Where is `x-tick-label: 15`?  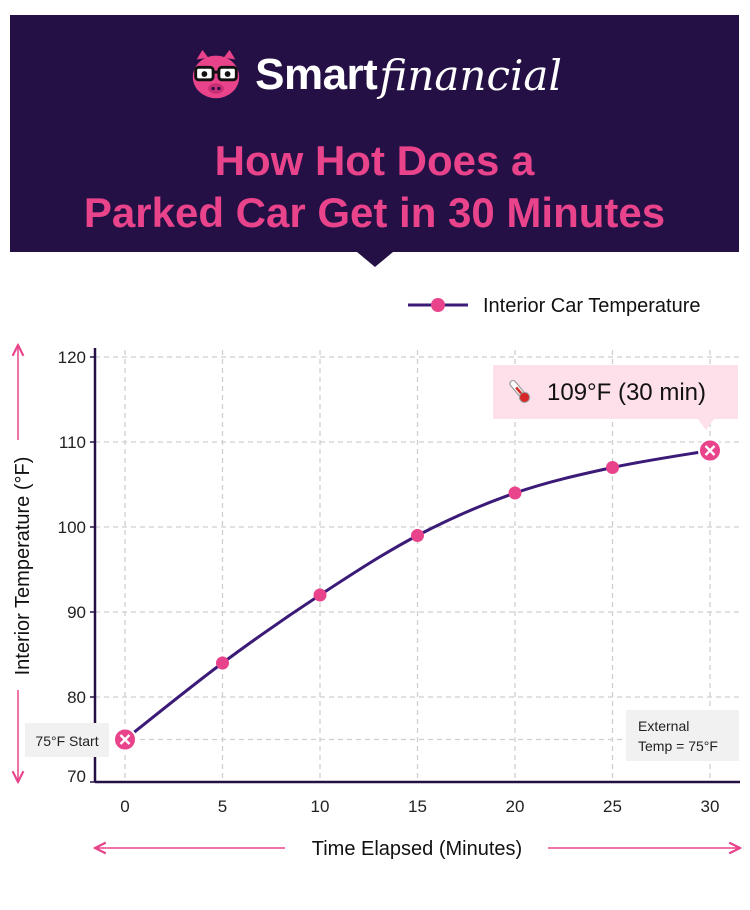 x-tick-label: 15 is located at coordinates (417, 806).